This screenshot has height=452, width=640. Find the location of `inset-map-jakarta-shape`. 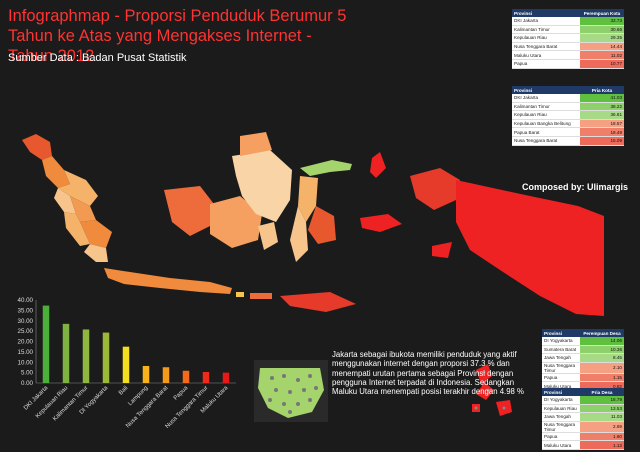

inset-map-jakarta-shape is located at coordinates (291, 393).